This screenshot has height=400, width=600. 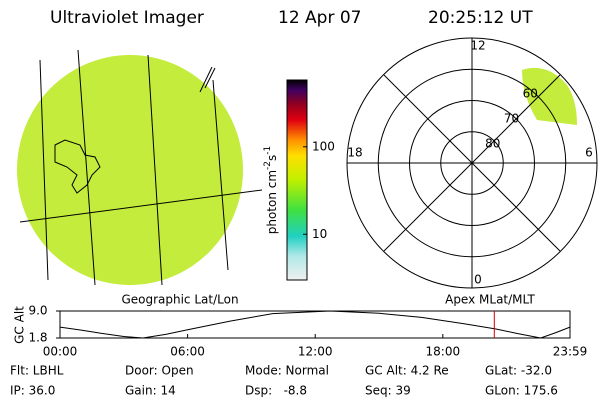 I want to click on x-tick-label: 06:00, so click(x=187, y=352).